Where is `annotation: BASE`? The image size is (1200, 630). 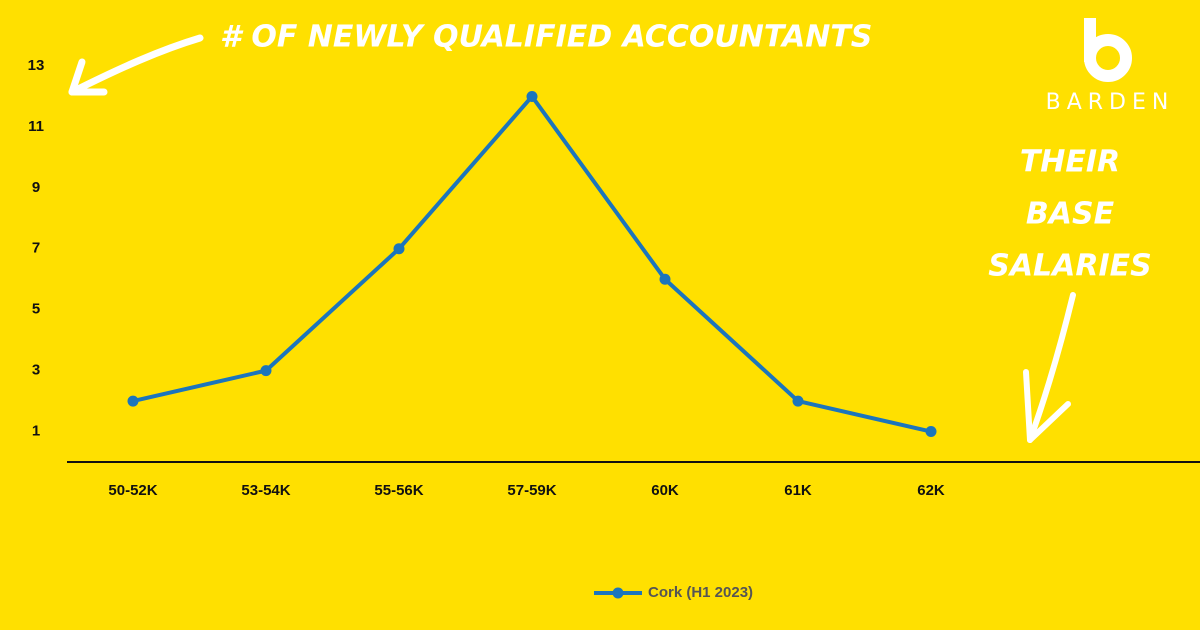
annotation: BASE is located at coordinates (1070, 214).